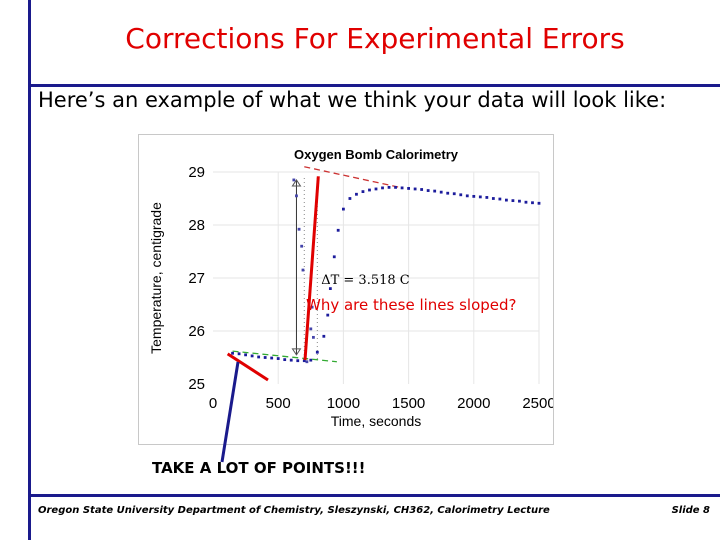  I want to click on y-tick-label: 27, so click(196, 278).